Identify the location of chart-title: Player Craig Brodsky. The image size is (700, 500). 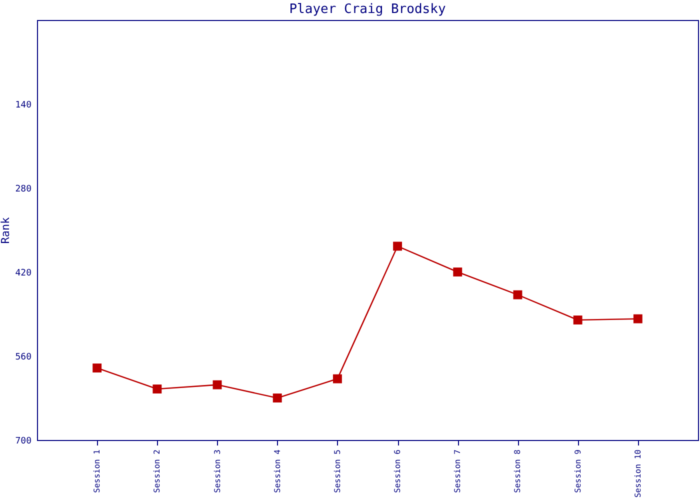
(367, 9).